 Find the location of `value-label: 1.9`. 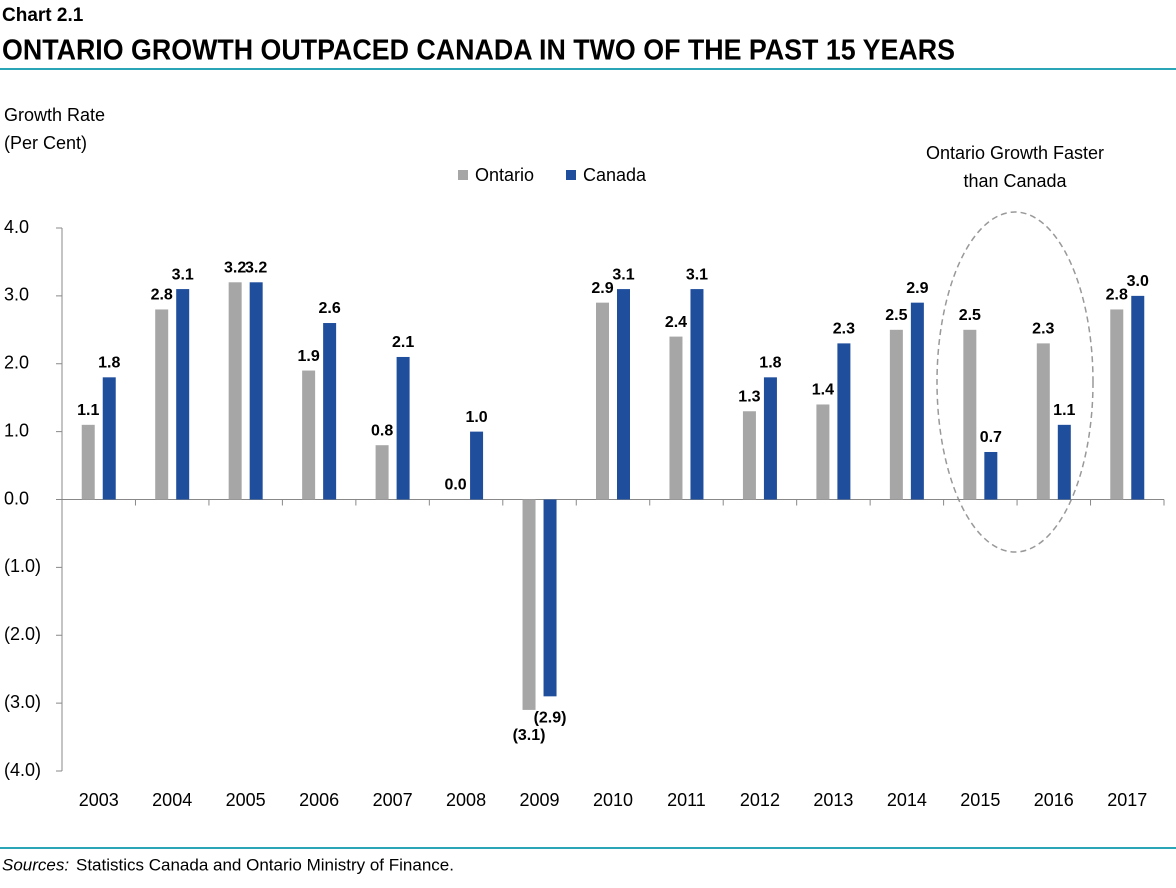

value-label: 1.9 is located at coordinates (309, 356).